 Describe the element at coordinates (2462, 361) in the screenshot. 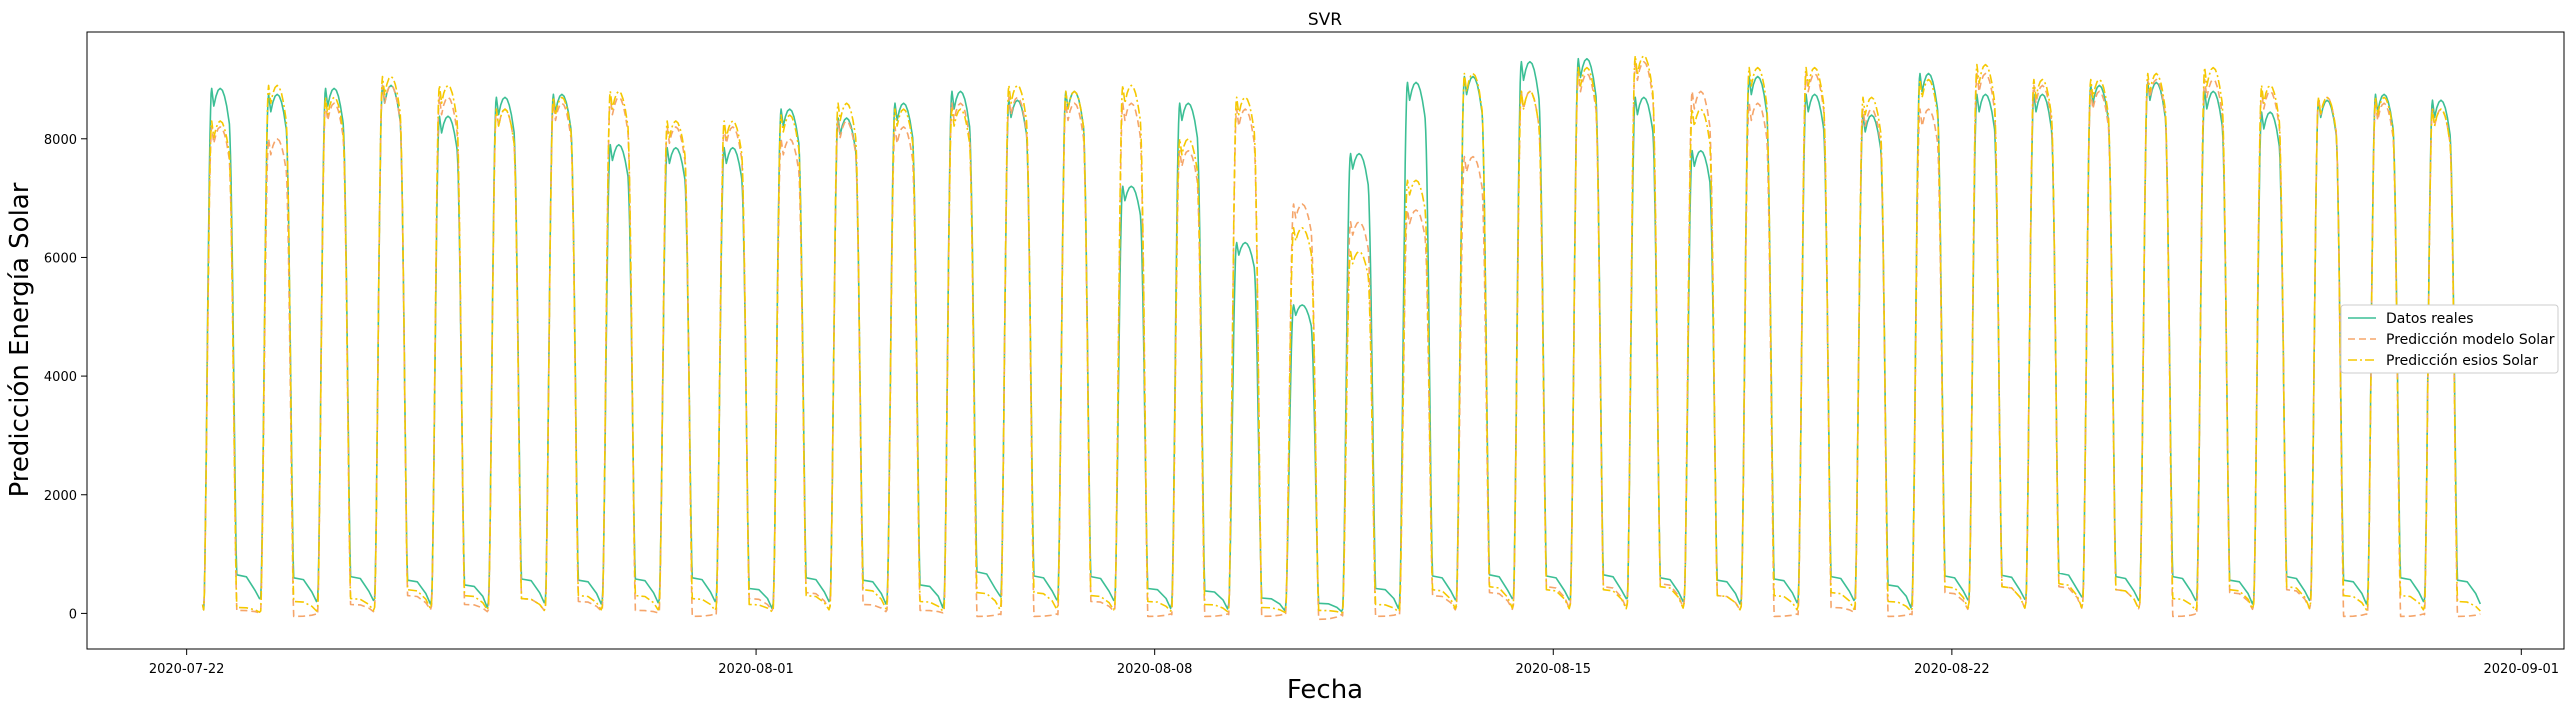

I see `legend-label-prediccion-esios: Predicción esios Solar` at that location.